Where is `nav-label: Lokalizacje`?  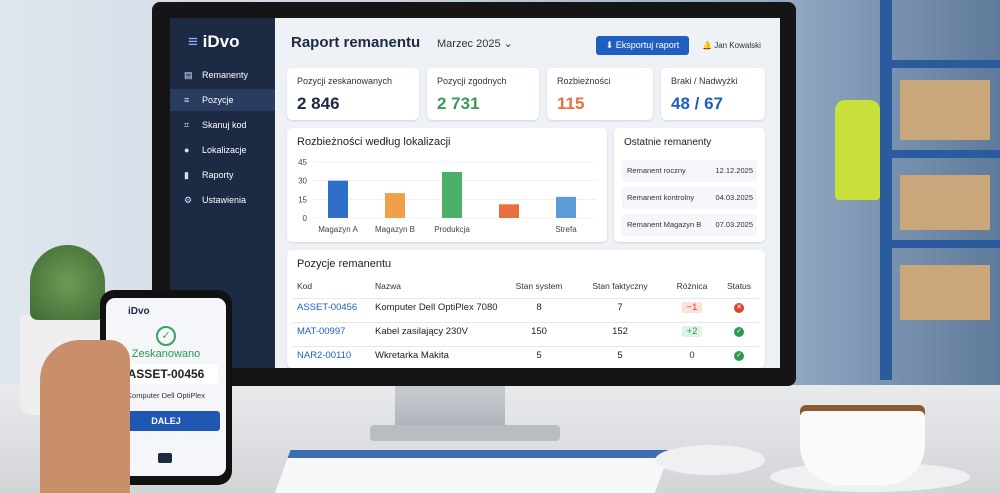
nav-label: Lokalizacje is located at coordinates (224, 150).